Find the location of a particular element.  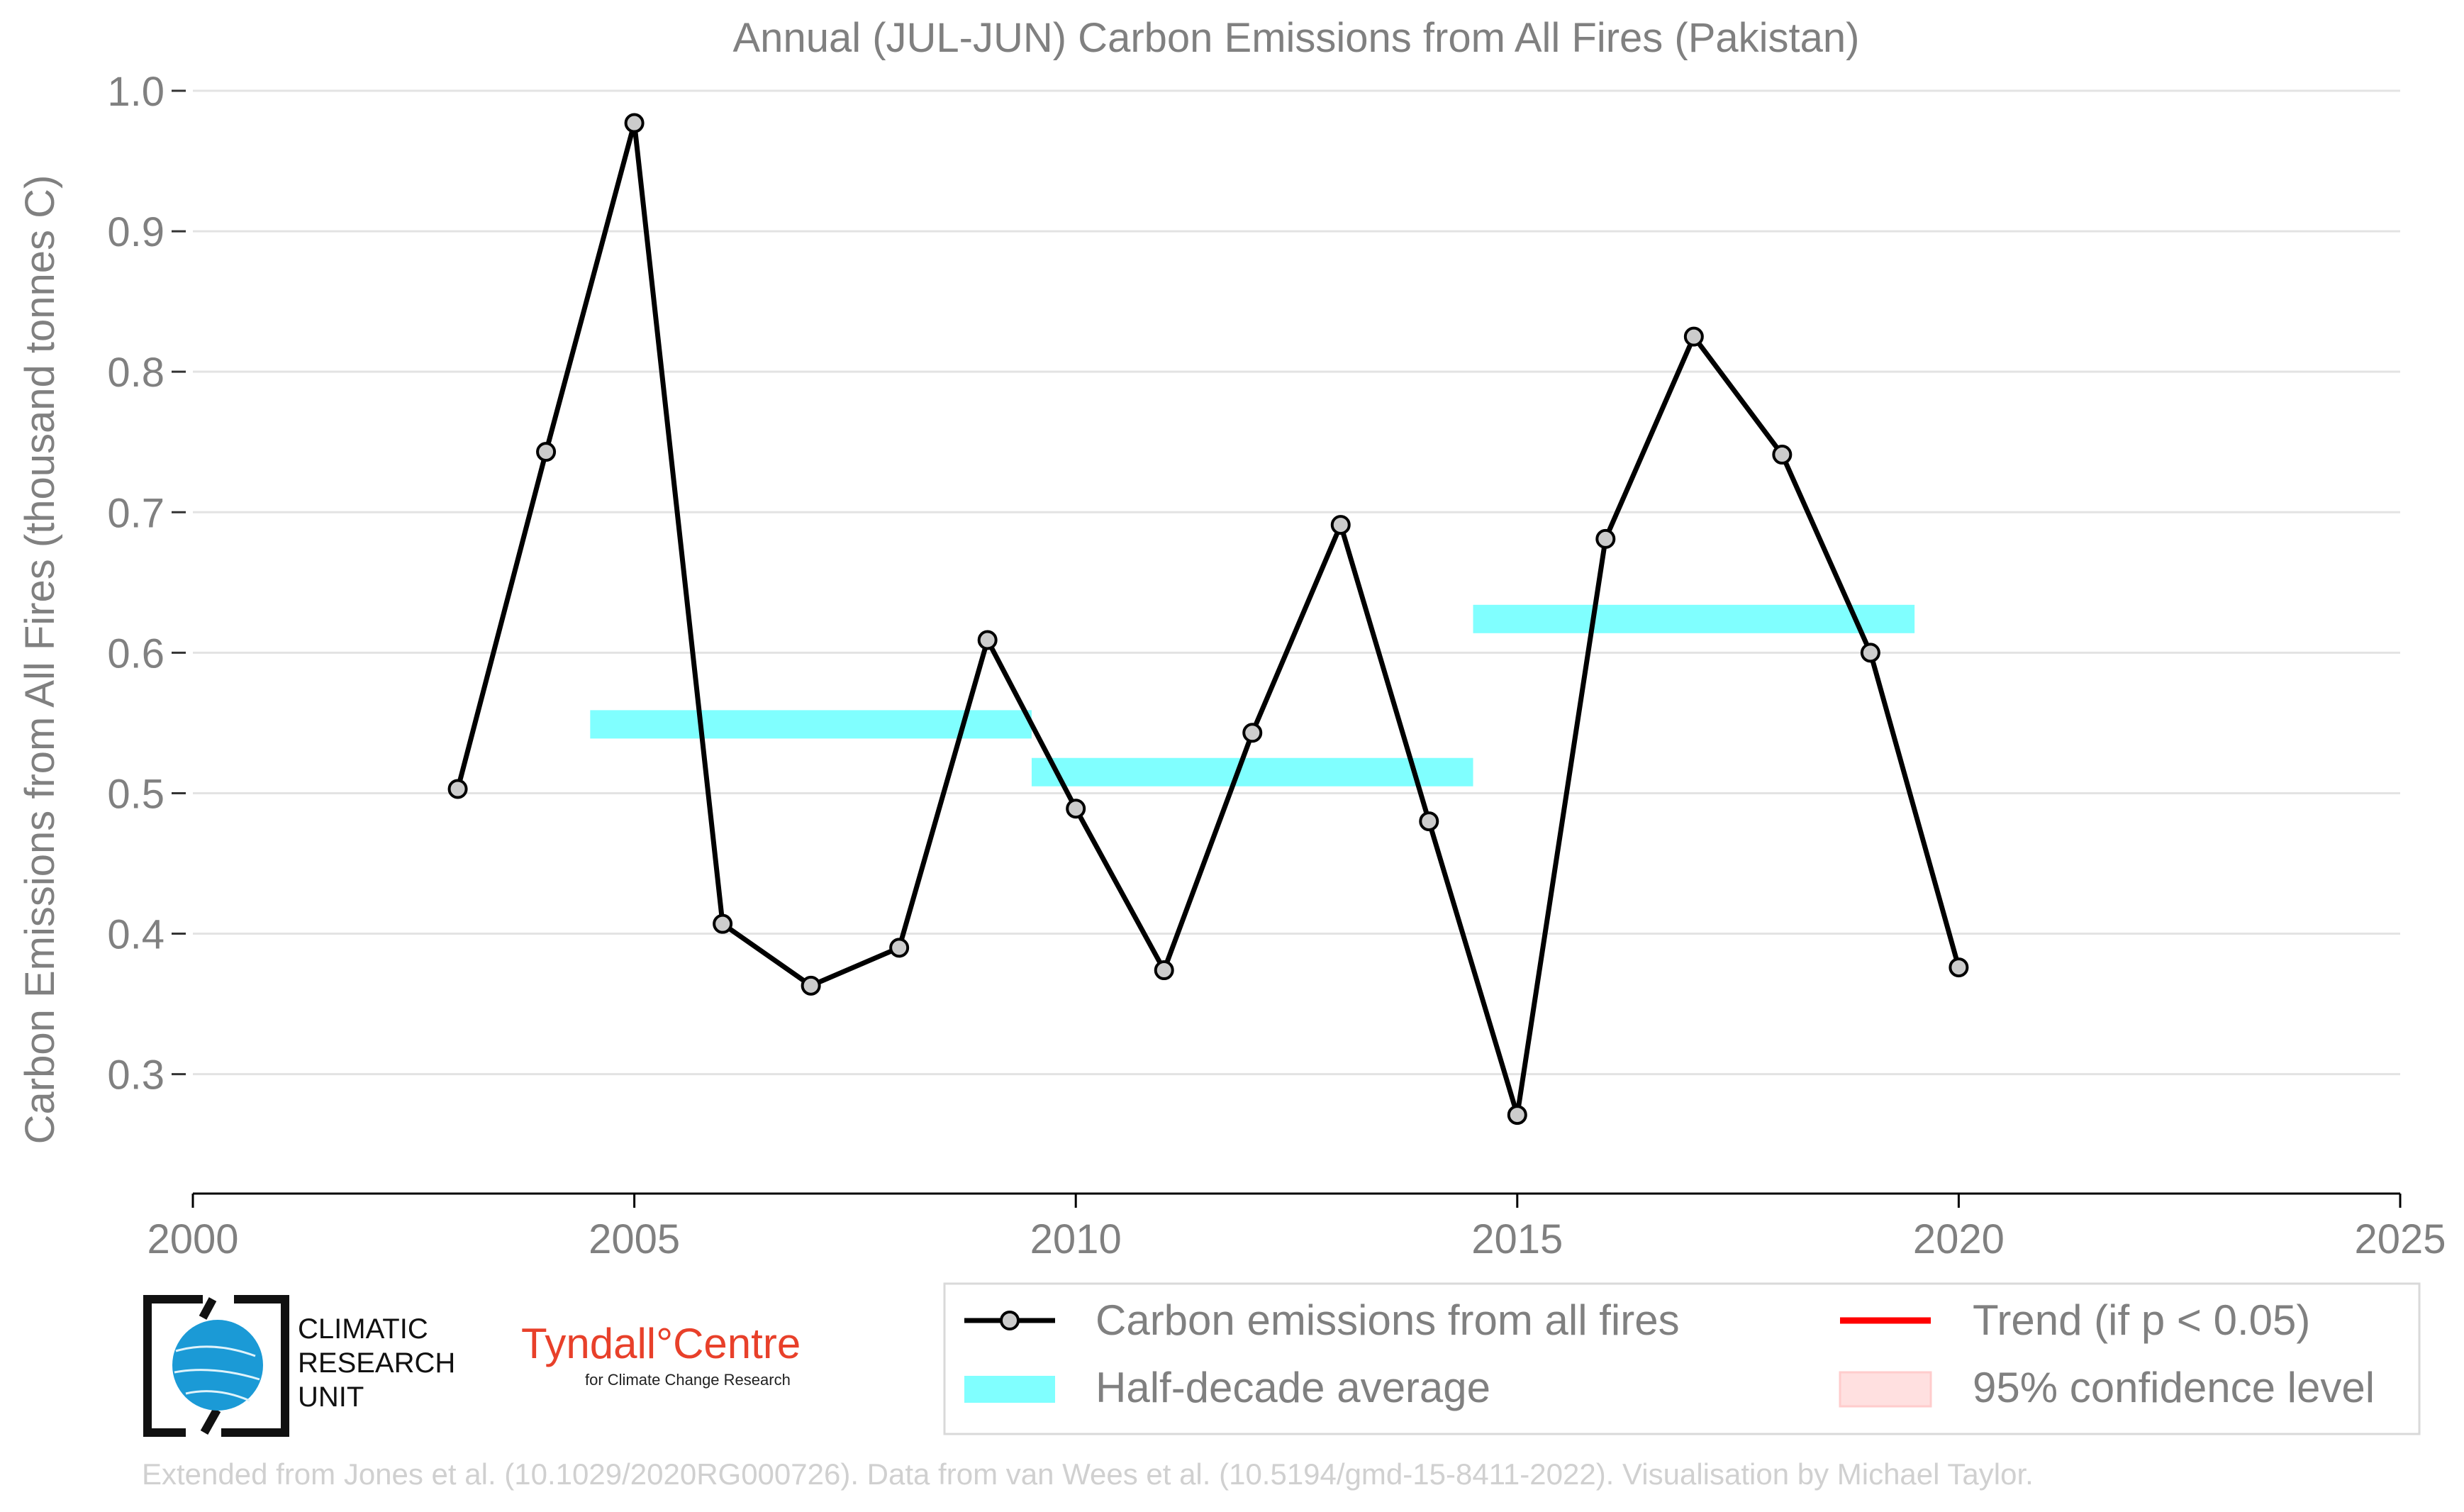

legend-confidence-swatch is located at coordinates (1885, 1389).